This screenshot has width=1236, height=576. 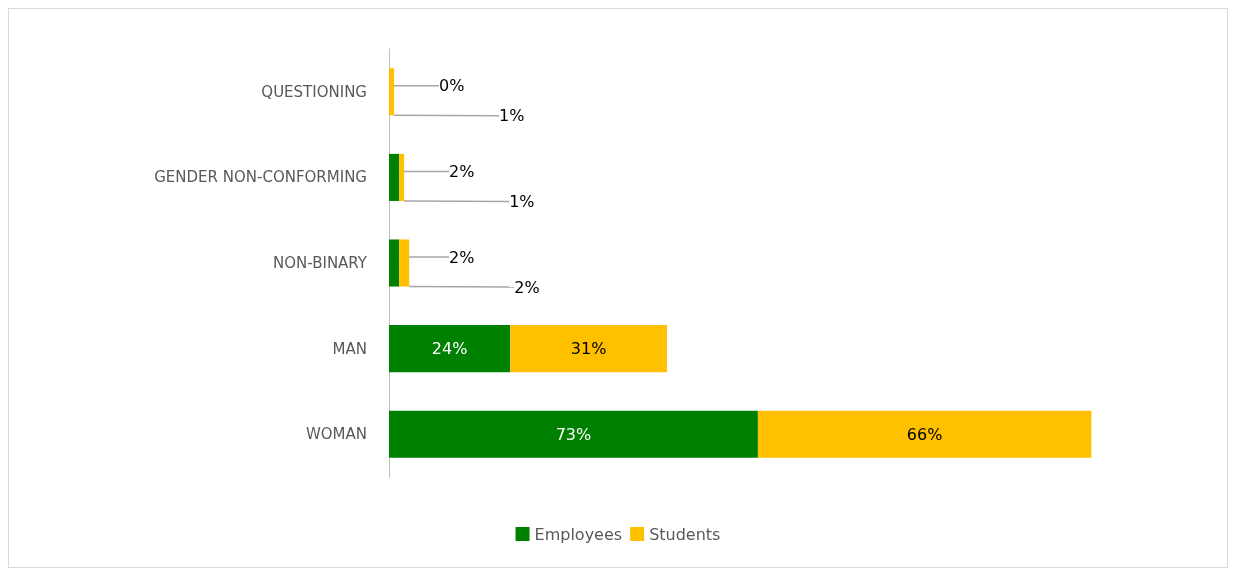 What do you see at coordinates (320, 263) in the screenshot?
I see `y-tick-label: NON-BINARY` at bounding box center [320, 263].